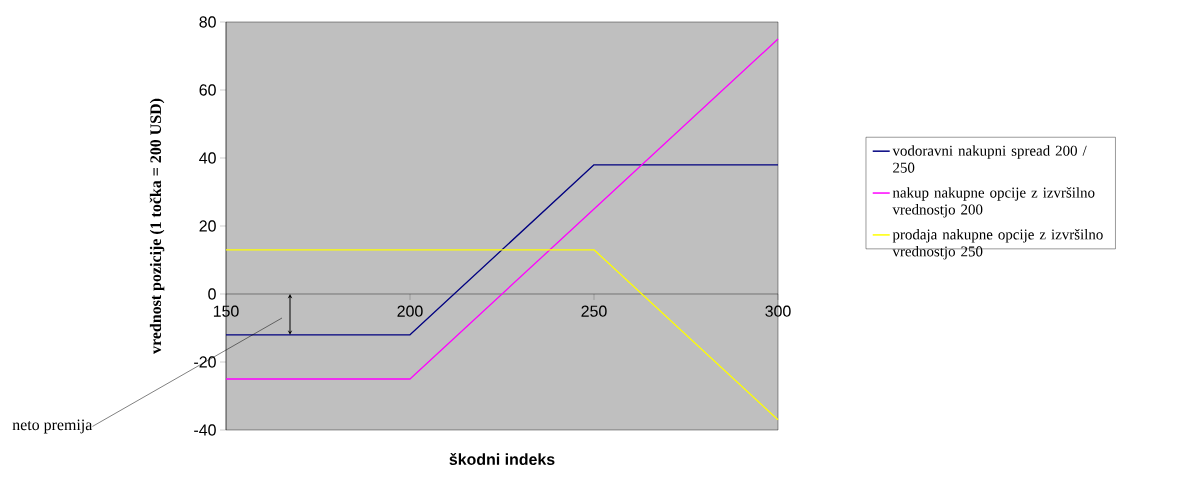 This screenshot has width=1184, height=479. I want to click on y-axis-title: vrednost pozicije (1 točka = 200 USD), so click(157, 226).